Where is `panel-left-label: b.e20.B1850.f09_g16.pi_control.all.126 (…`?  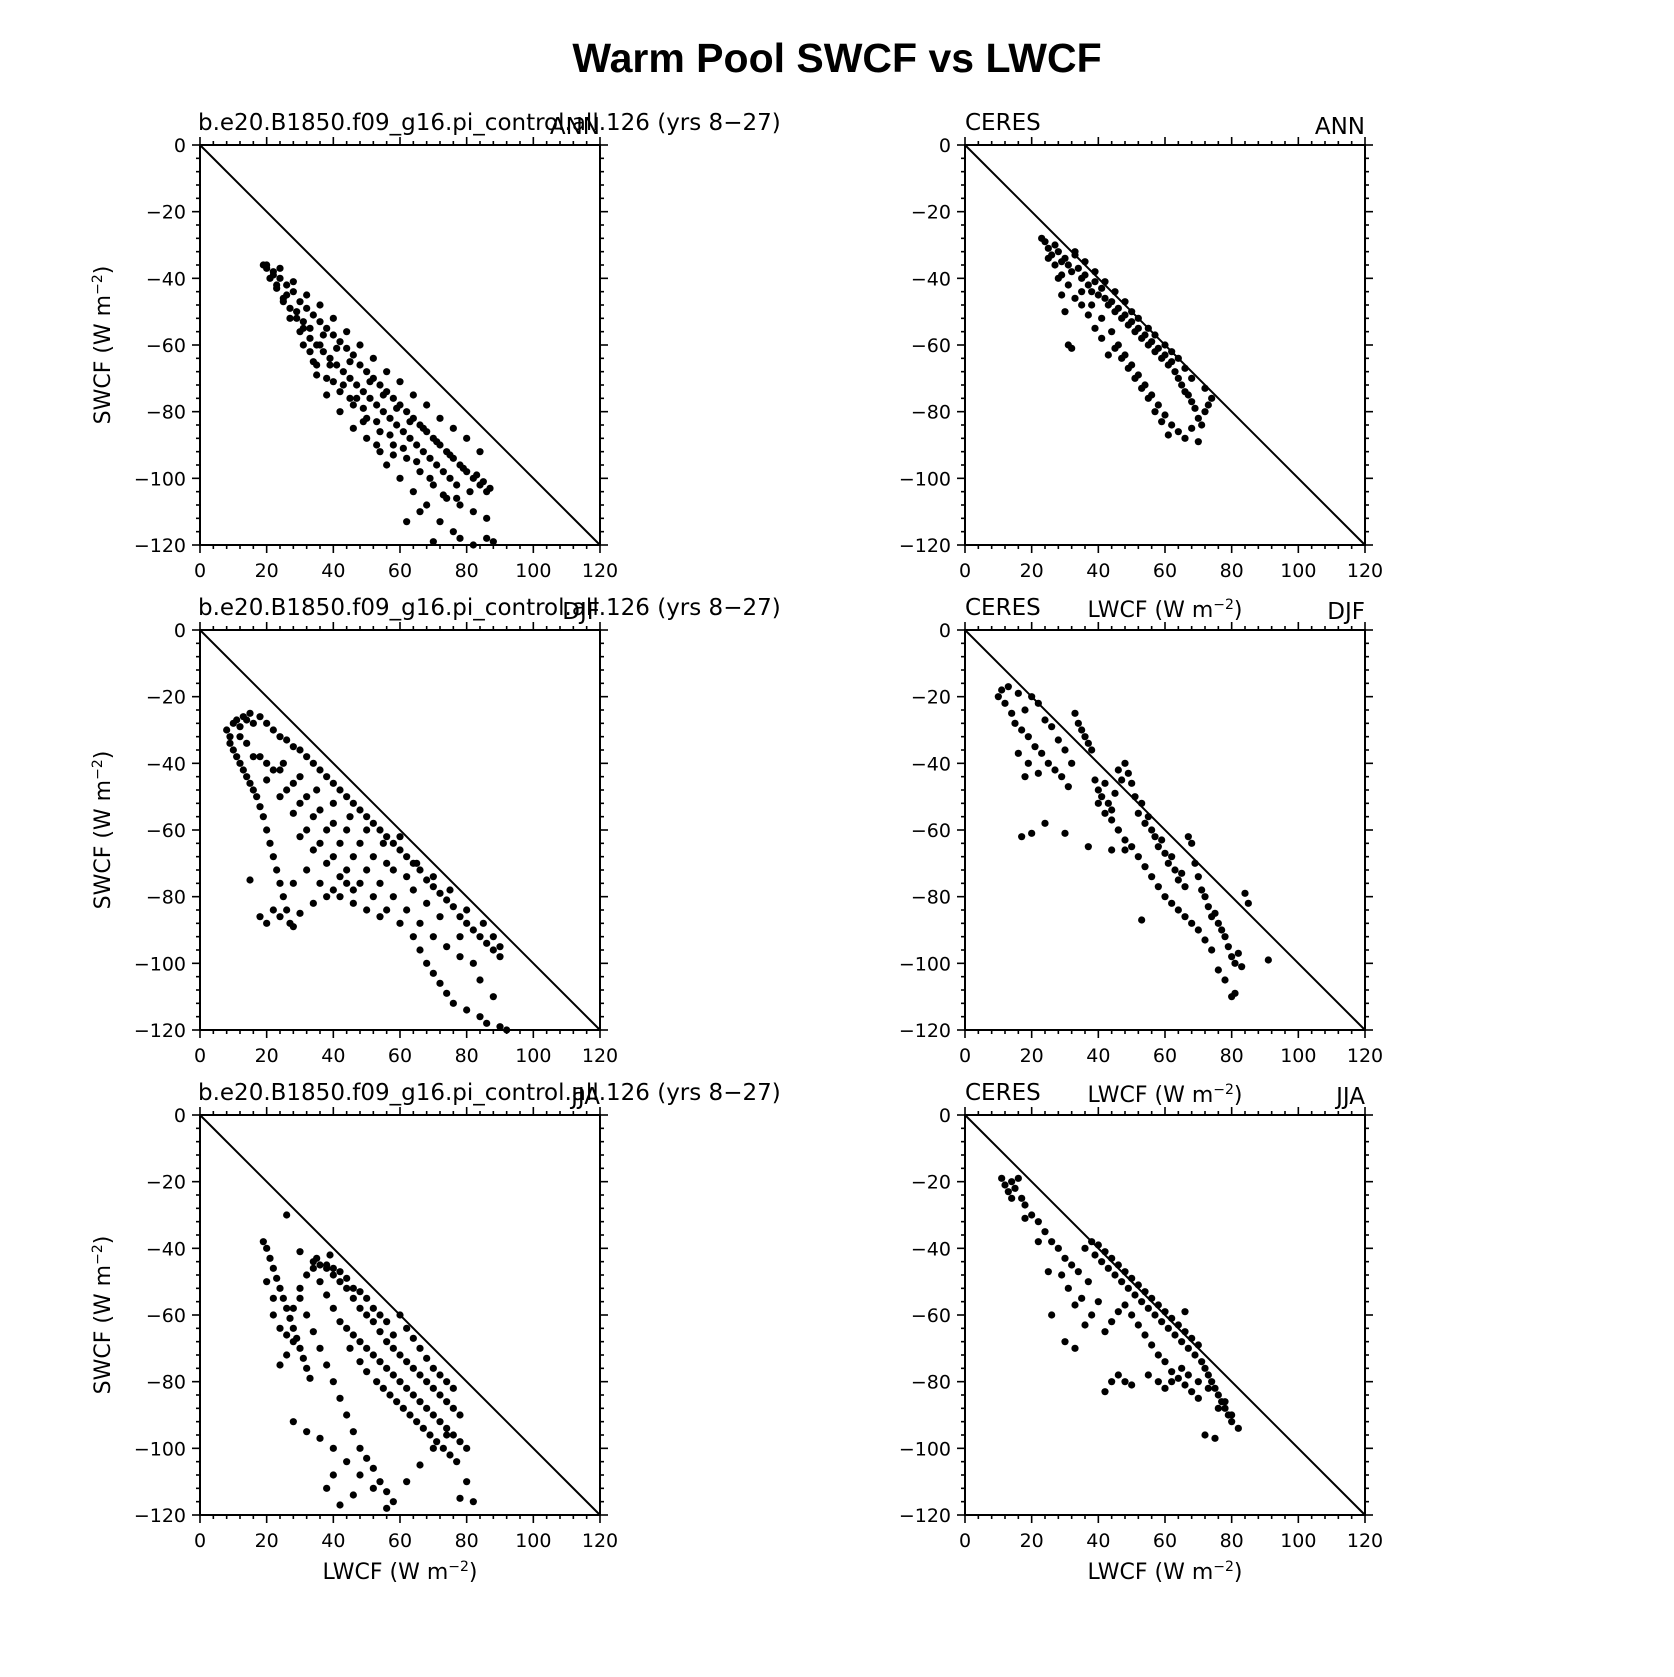
panel-left-label: b.e20.B1850.f09_g16.pi_control.all.126 (… is located at coordinates (489, 608).